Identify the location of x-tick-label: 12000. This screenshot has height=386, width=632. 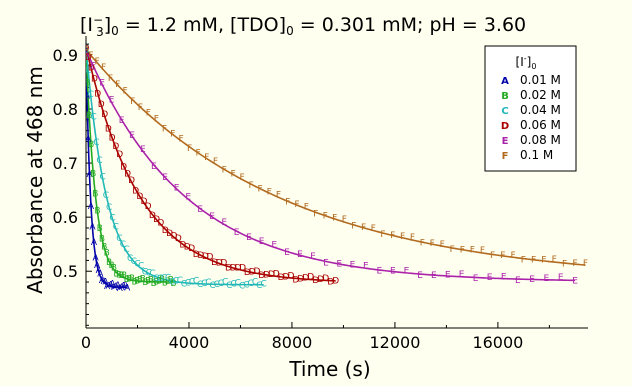
(394, 342).